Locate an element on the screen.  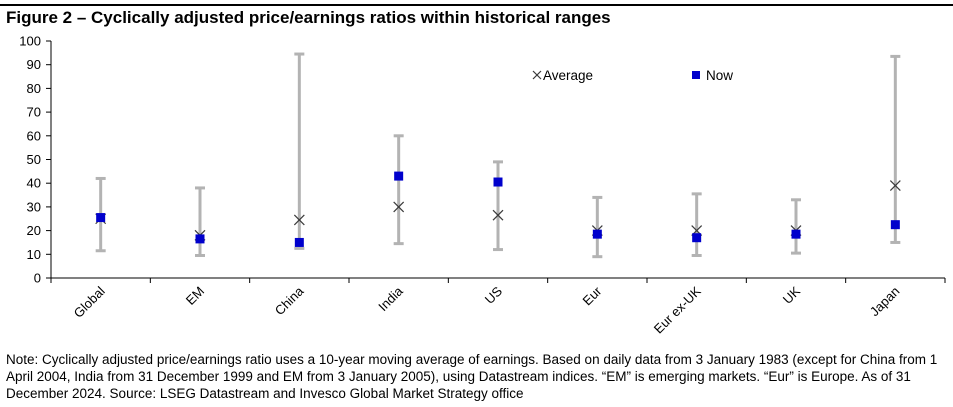
x-tick-label: India is located at coordinates (390, 298).